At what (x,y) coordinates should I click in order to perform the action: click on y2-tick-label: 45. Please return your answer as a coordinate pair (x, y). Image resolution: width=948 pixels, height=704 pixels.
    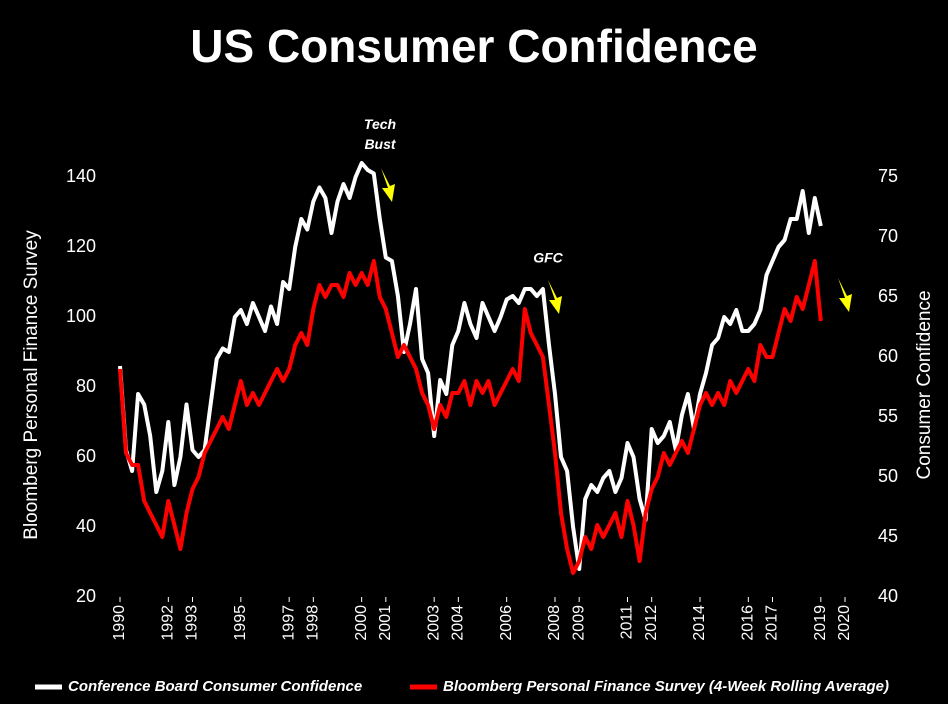
    Looking at the image, I should click on (888, 536).